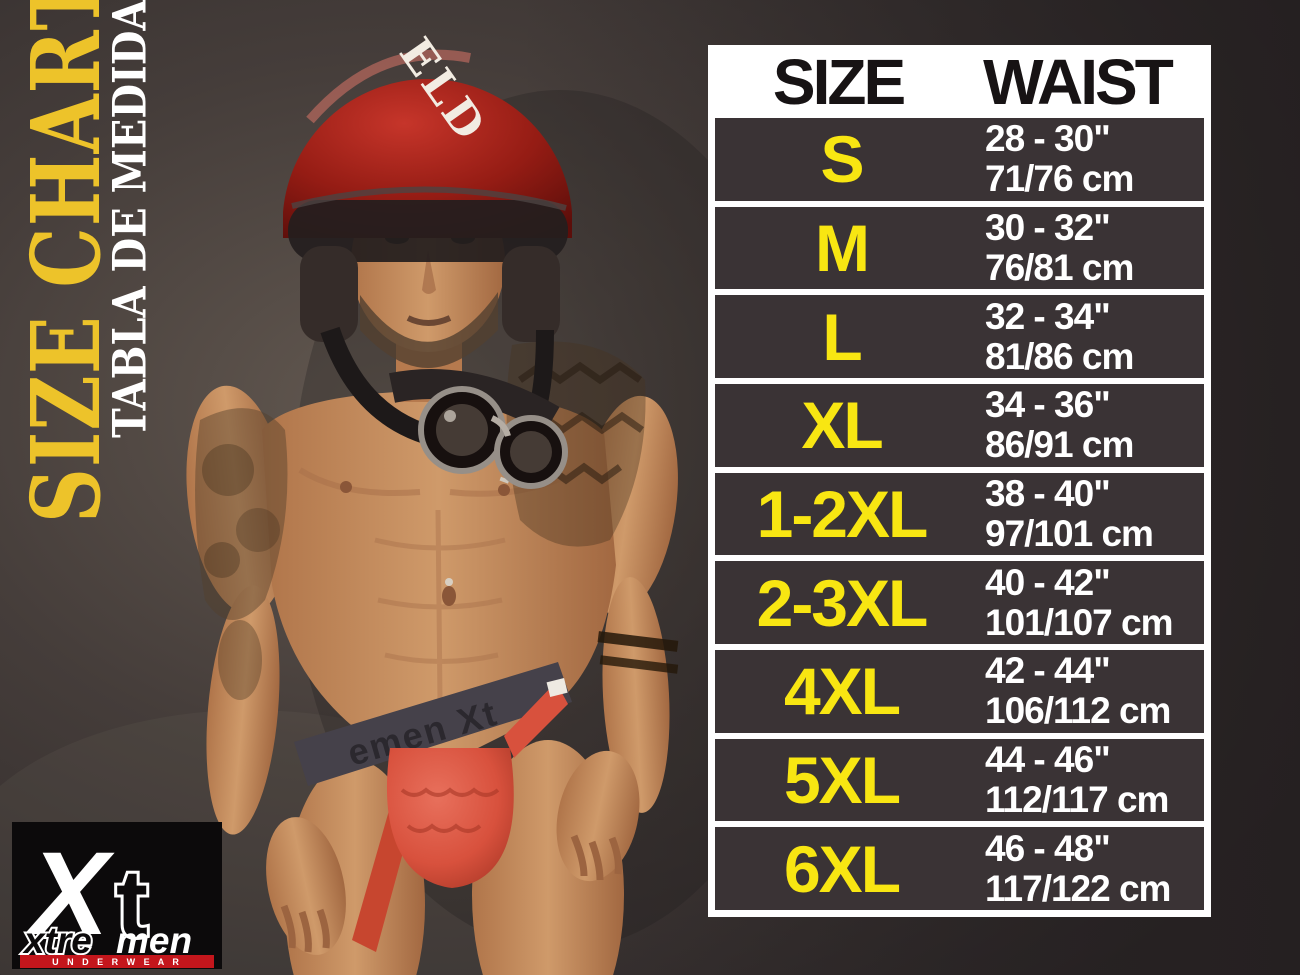  Describe the element at coordinates (959, 514) in the screenshot. I see `table-row: 1-2XL 38 - 40" 97/101 cm` at that location.